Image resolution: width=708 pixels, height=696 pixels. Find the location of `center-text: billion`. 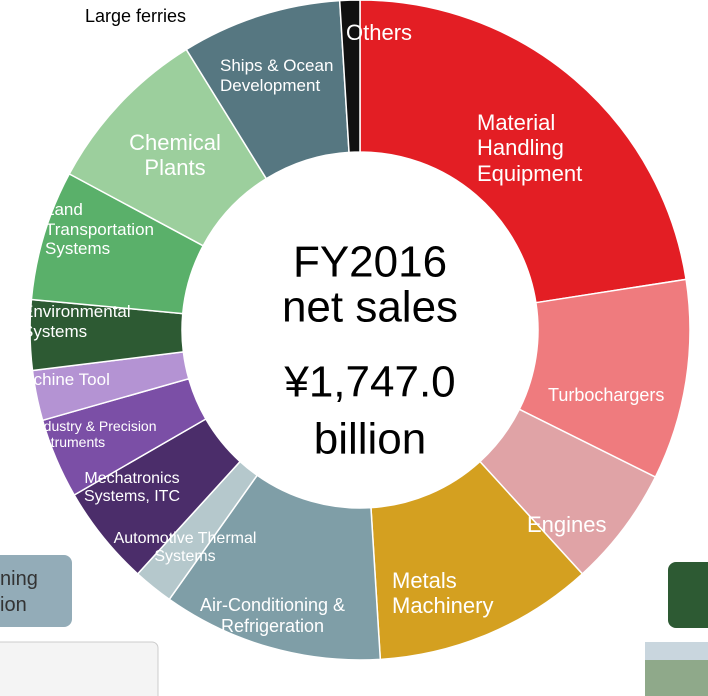

center-text: billion is located at coordinates (370, 439).